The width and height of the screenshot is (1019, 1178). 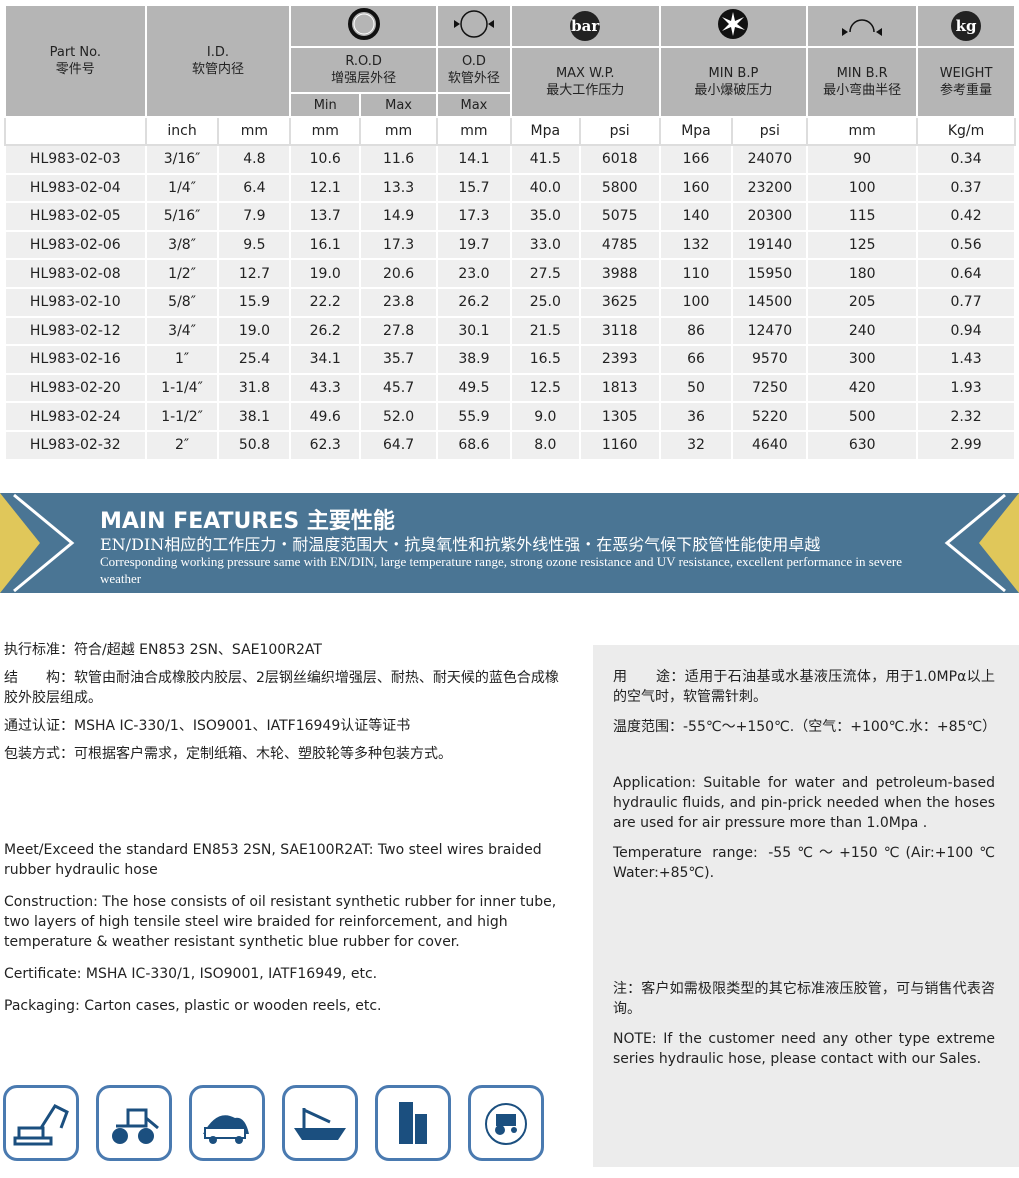 What do you see at coordinates (545, 273) in the screenshot?
I see `value-cell: 27.5` at bounding box center [545, 273].